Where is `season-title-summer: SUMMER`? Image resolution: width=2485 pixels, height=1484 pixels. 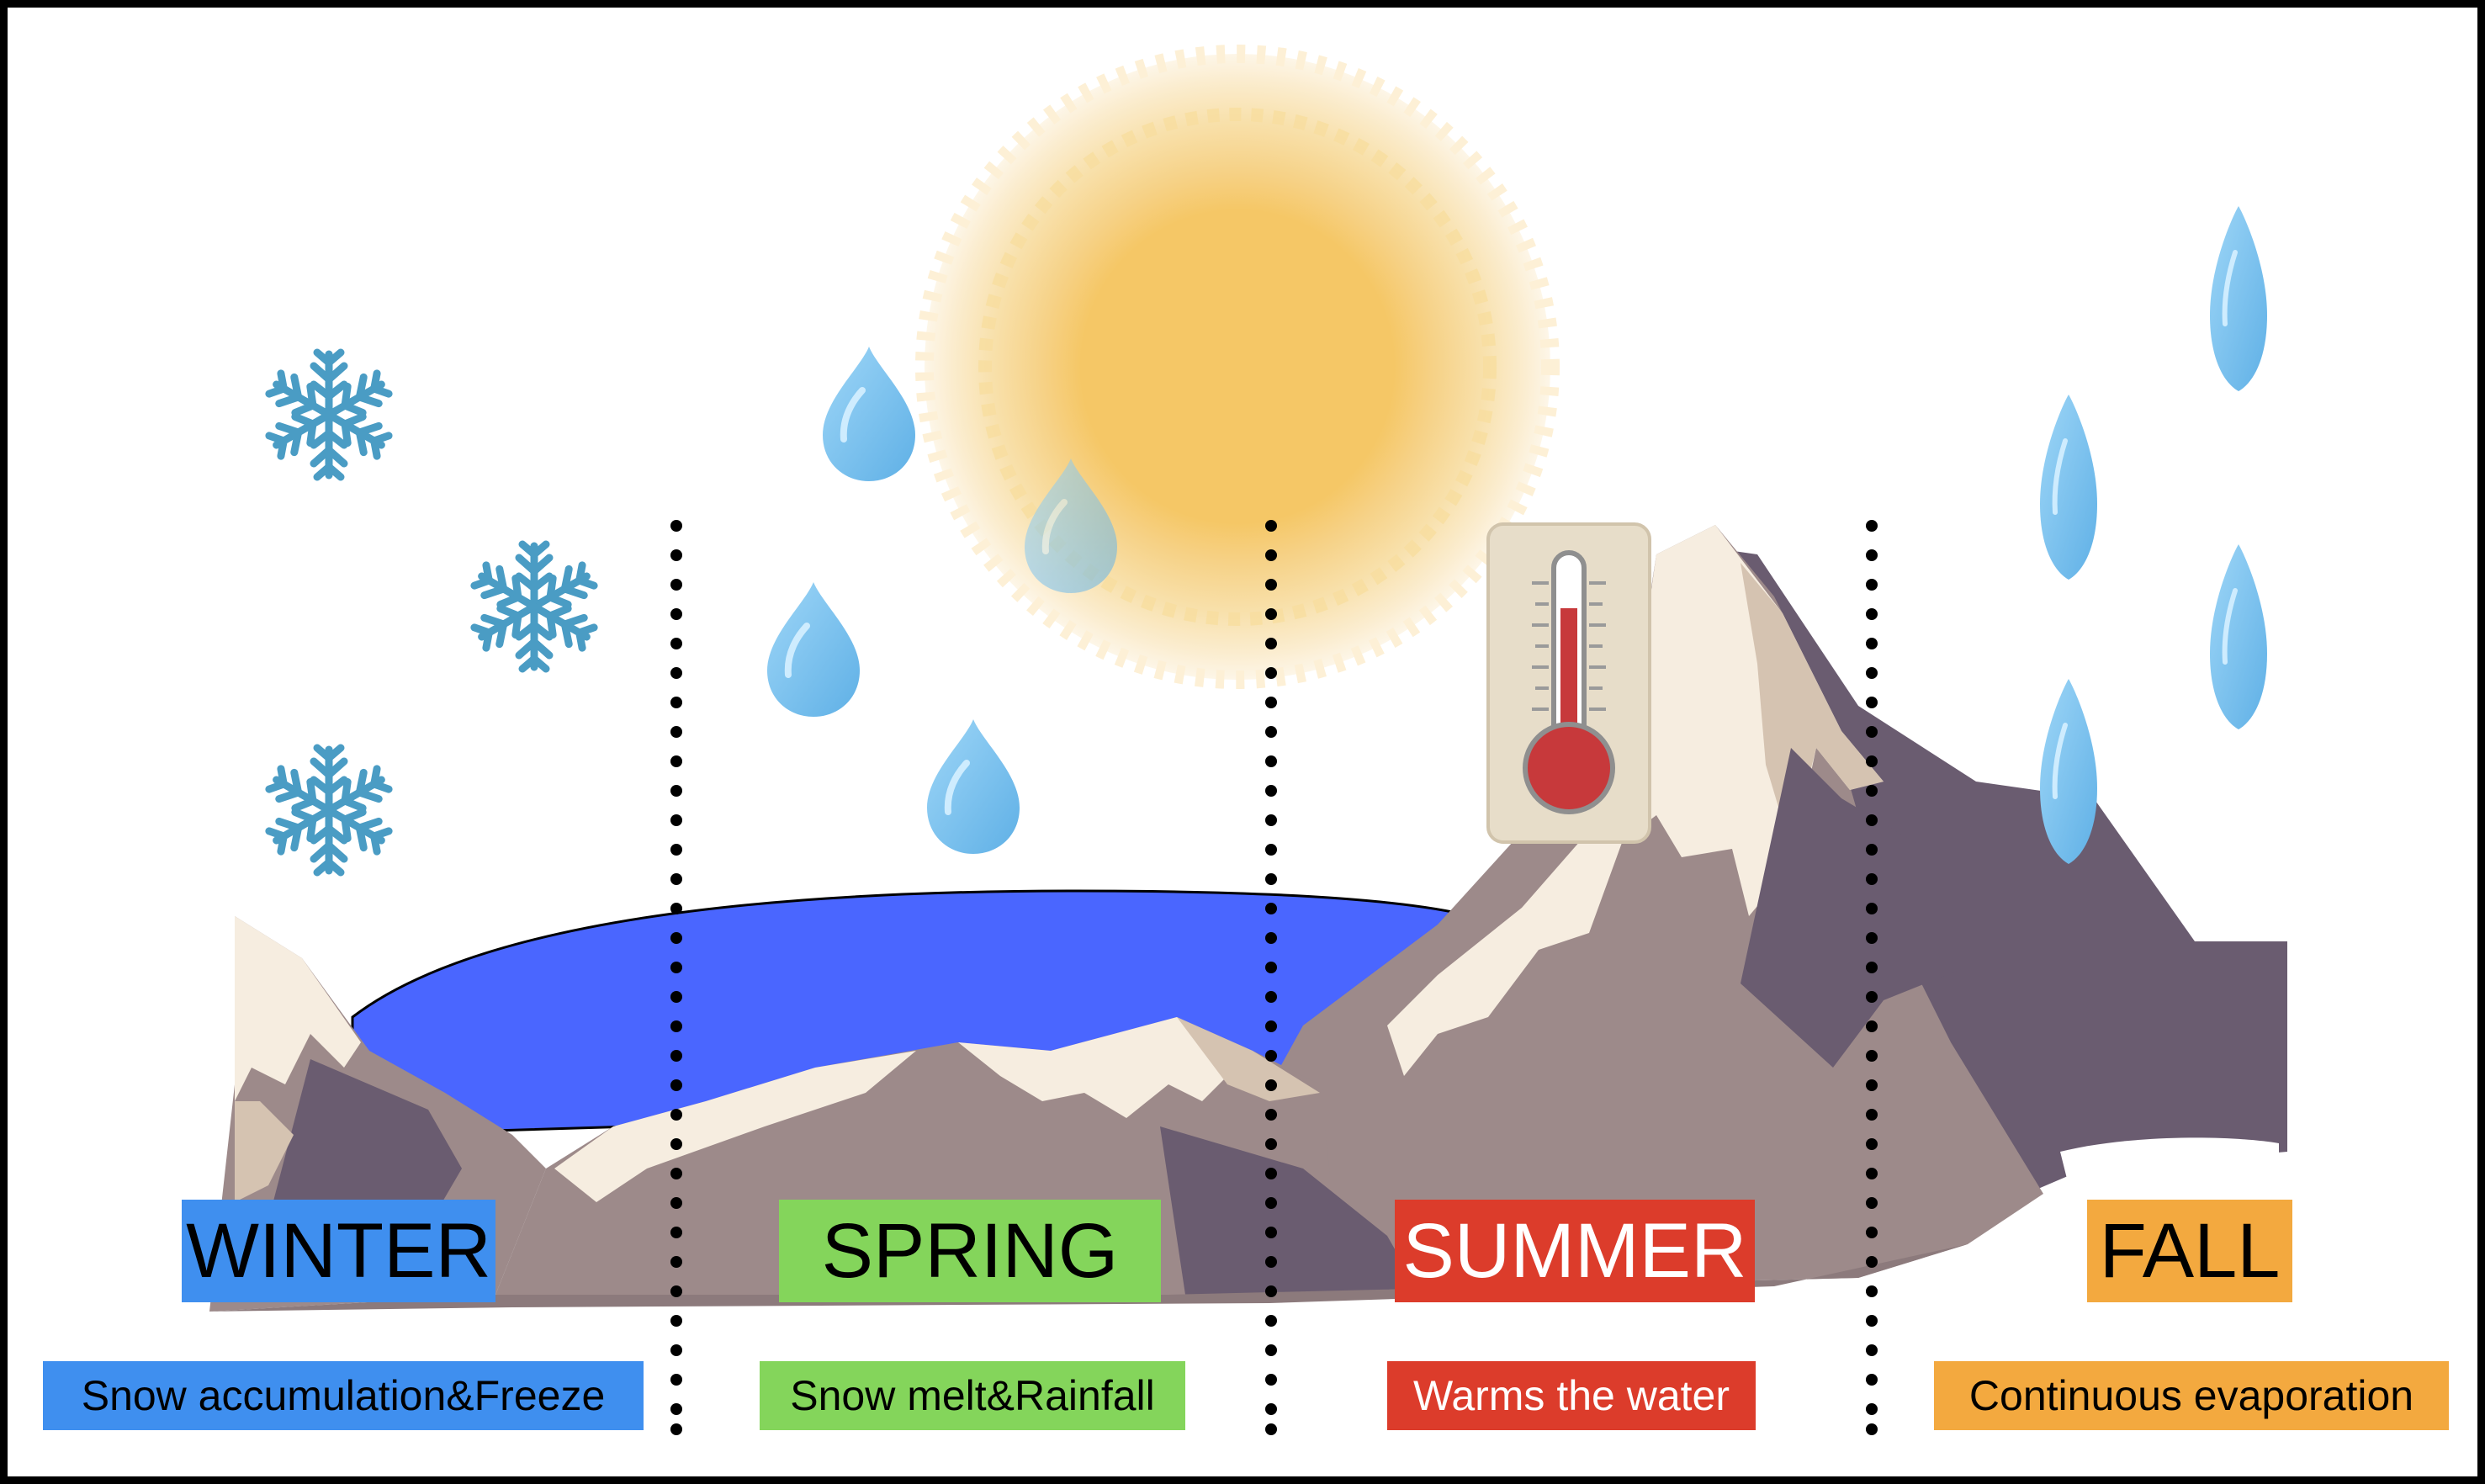 season-title-summer: SUMMER is located at coordinates (1575, 1251).